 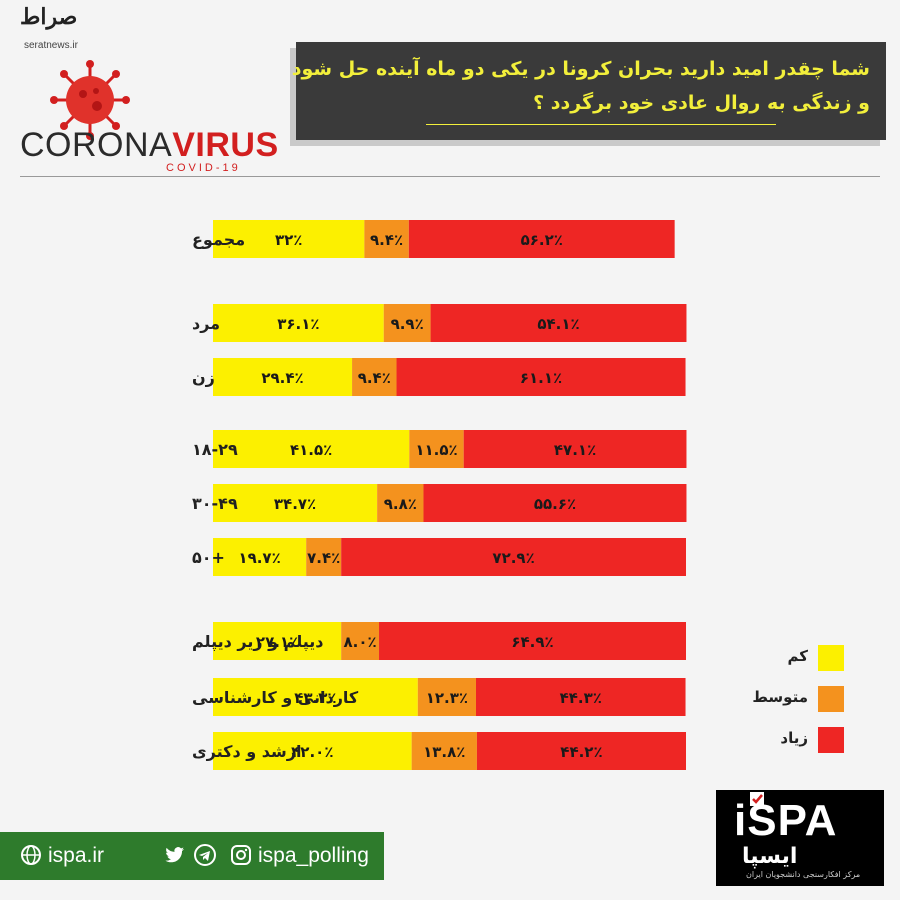 I want to click on legend-label-0: کم, so click(x=798, y=656).